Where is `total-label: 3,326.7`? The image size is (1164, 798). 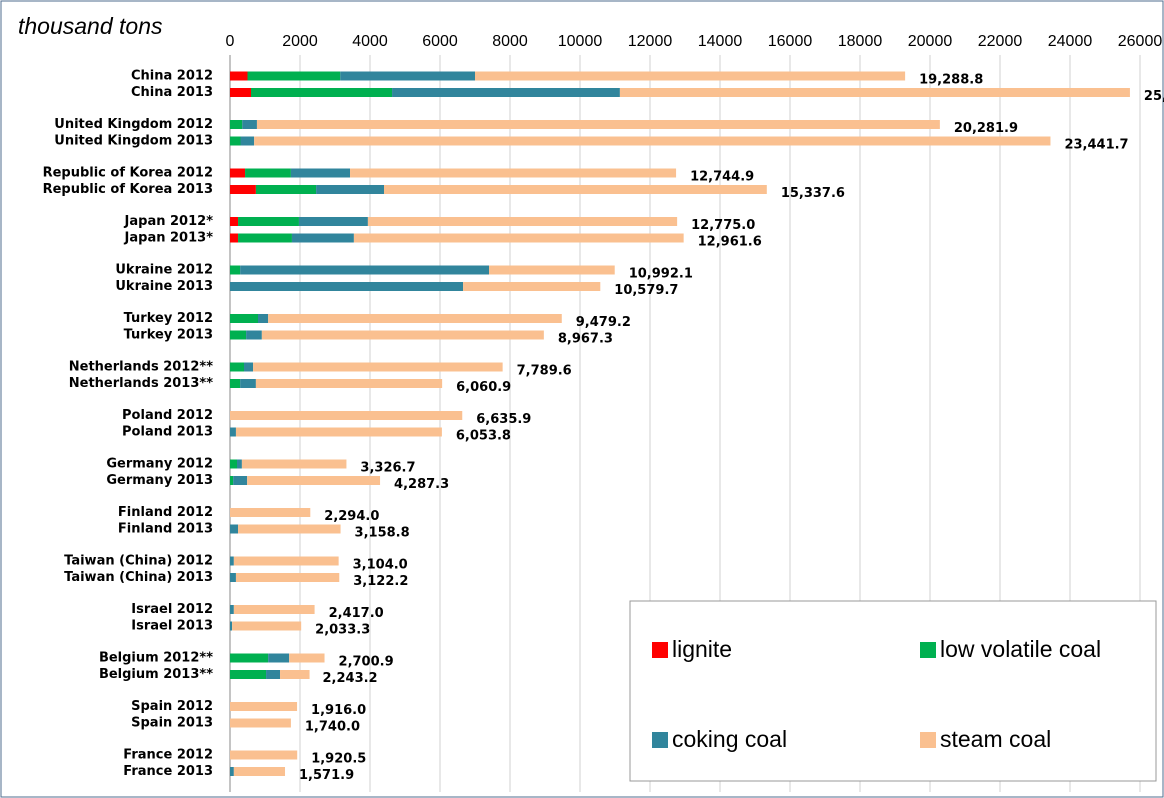
total-label: 3,326.7 is located at coordinates (387, 468).